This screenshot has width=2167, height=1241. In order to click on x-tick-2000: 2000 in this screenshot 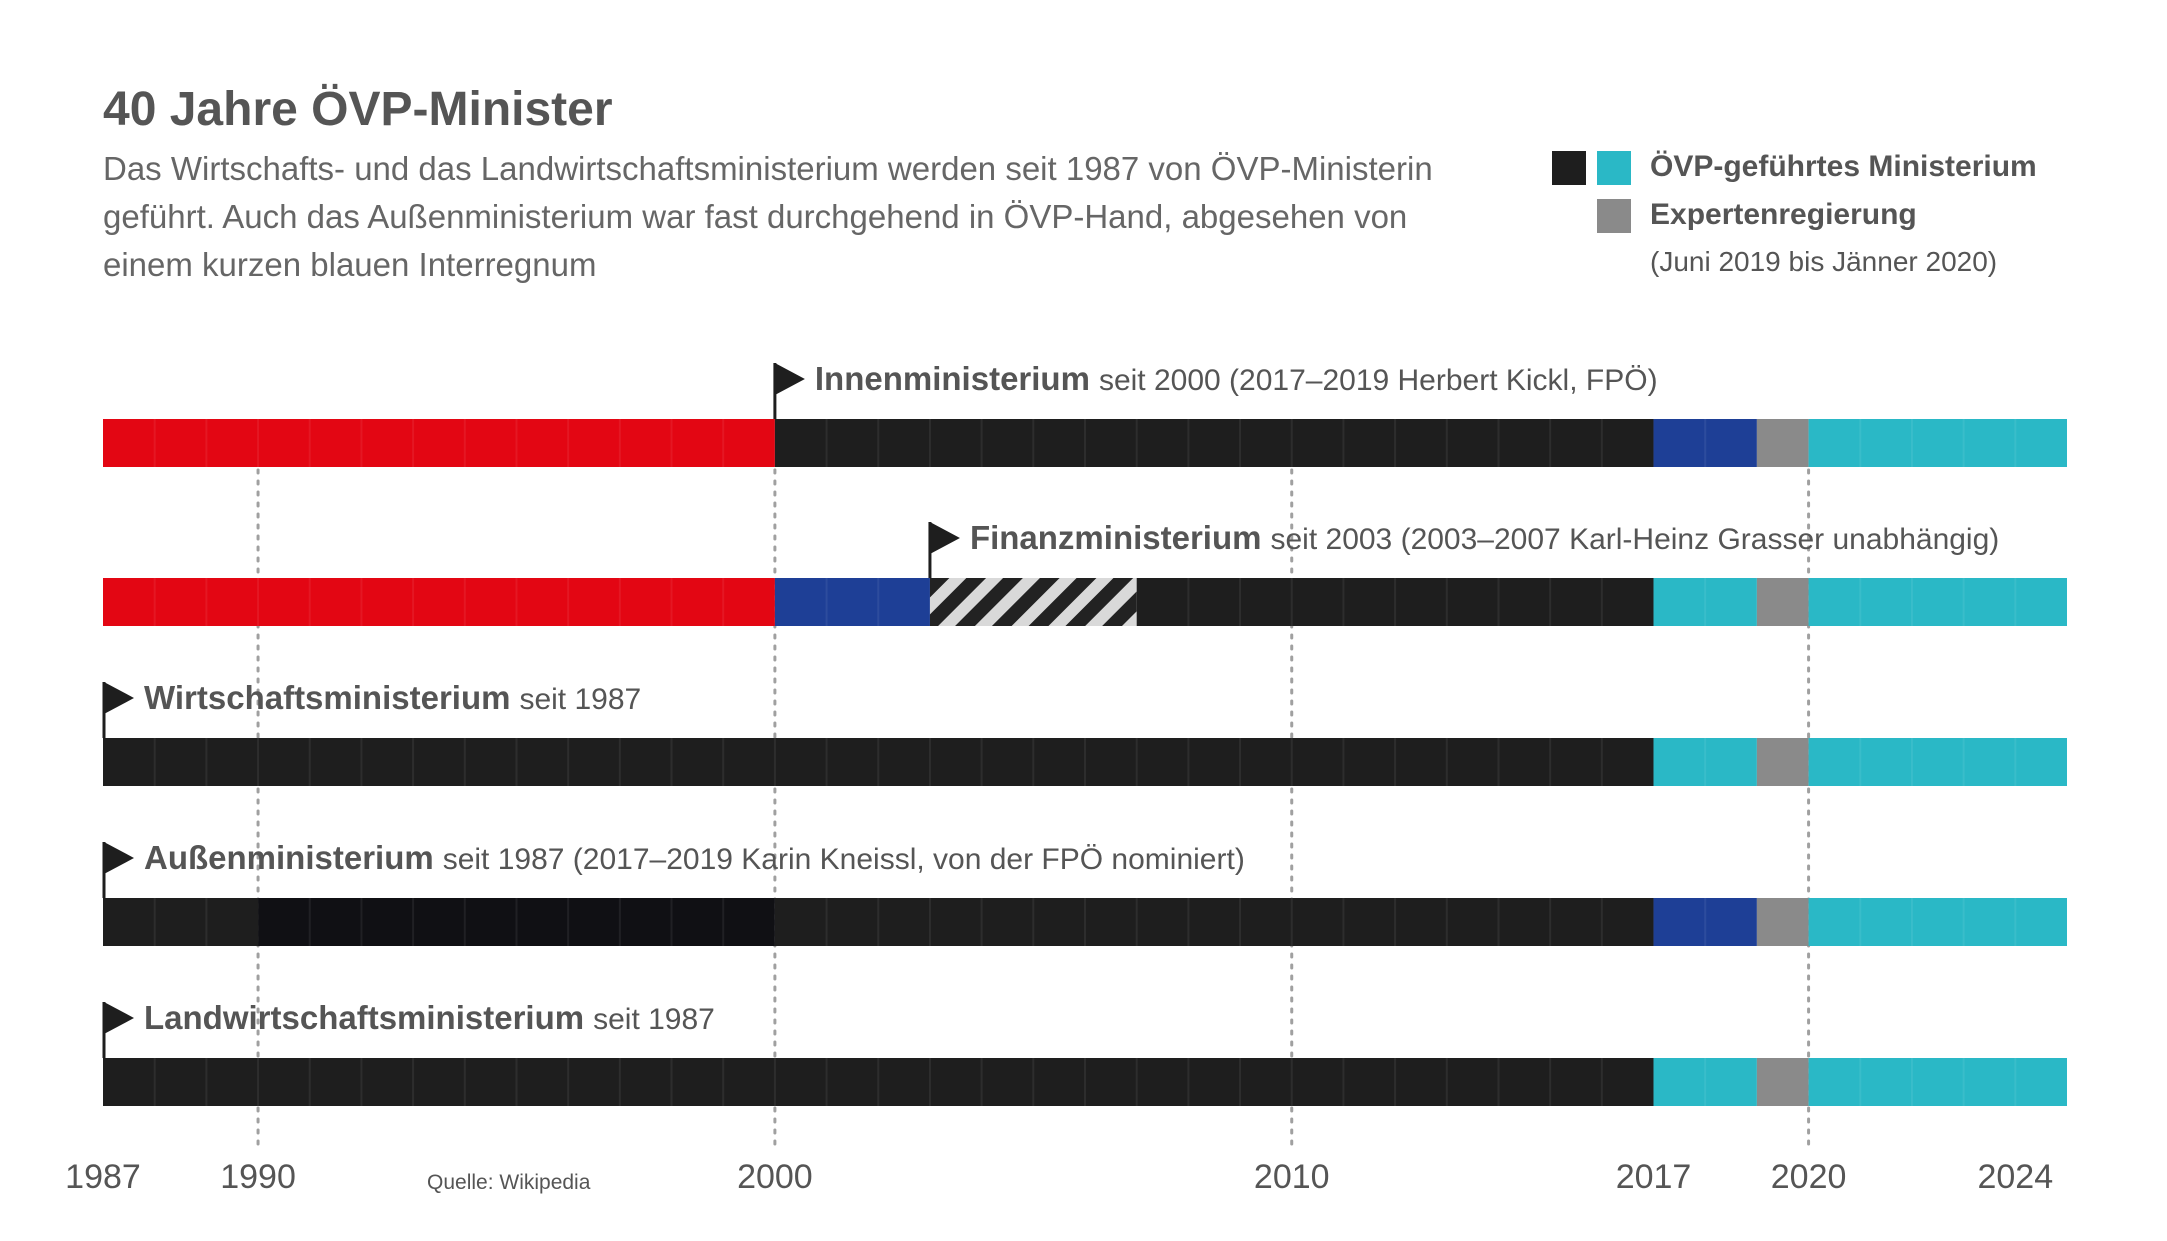, I will do `click(775, 1177)`.